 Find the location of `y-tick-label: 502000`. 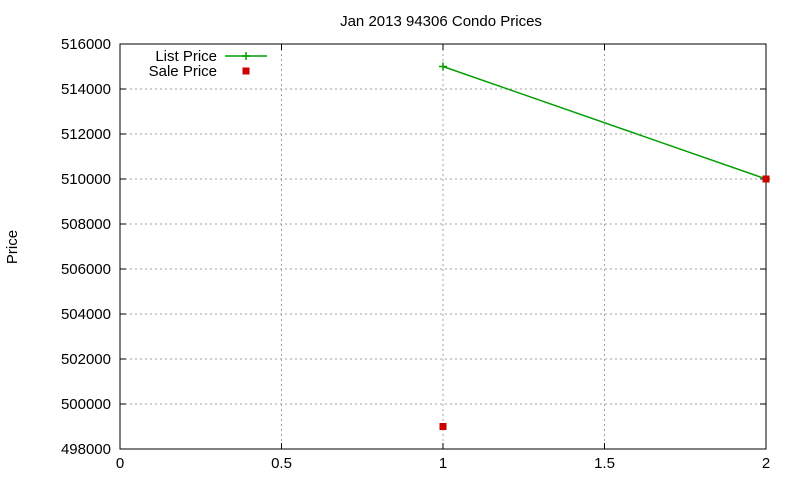

y-tick-label: 502000 is located at coordinates (86, 359).